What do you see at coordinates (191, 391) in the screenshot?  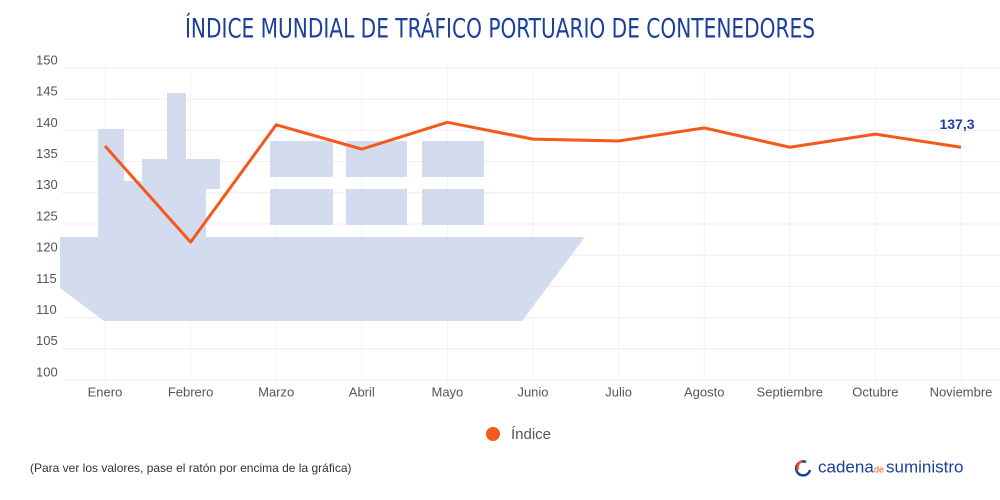 I see `x-tick-label: Febrero` at bounding box center [191, 391].